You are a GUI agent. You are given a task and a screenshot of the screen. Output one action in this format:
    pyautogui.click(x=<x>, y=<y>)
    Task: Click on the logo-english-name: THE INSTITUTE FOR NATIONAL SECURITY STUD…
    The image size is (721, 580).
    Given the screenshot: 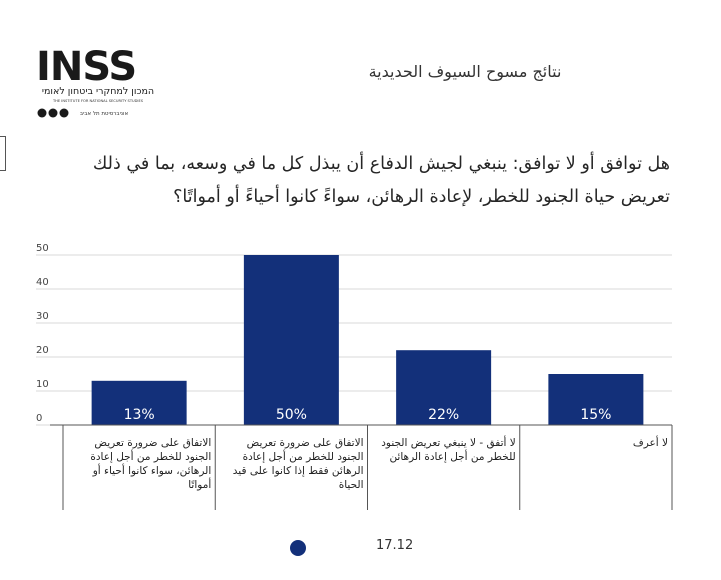 What is the action you would take?
    pyautogui.click(x=98, y=101)
    